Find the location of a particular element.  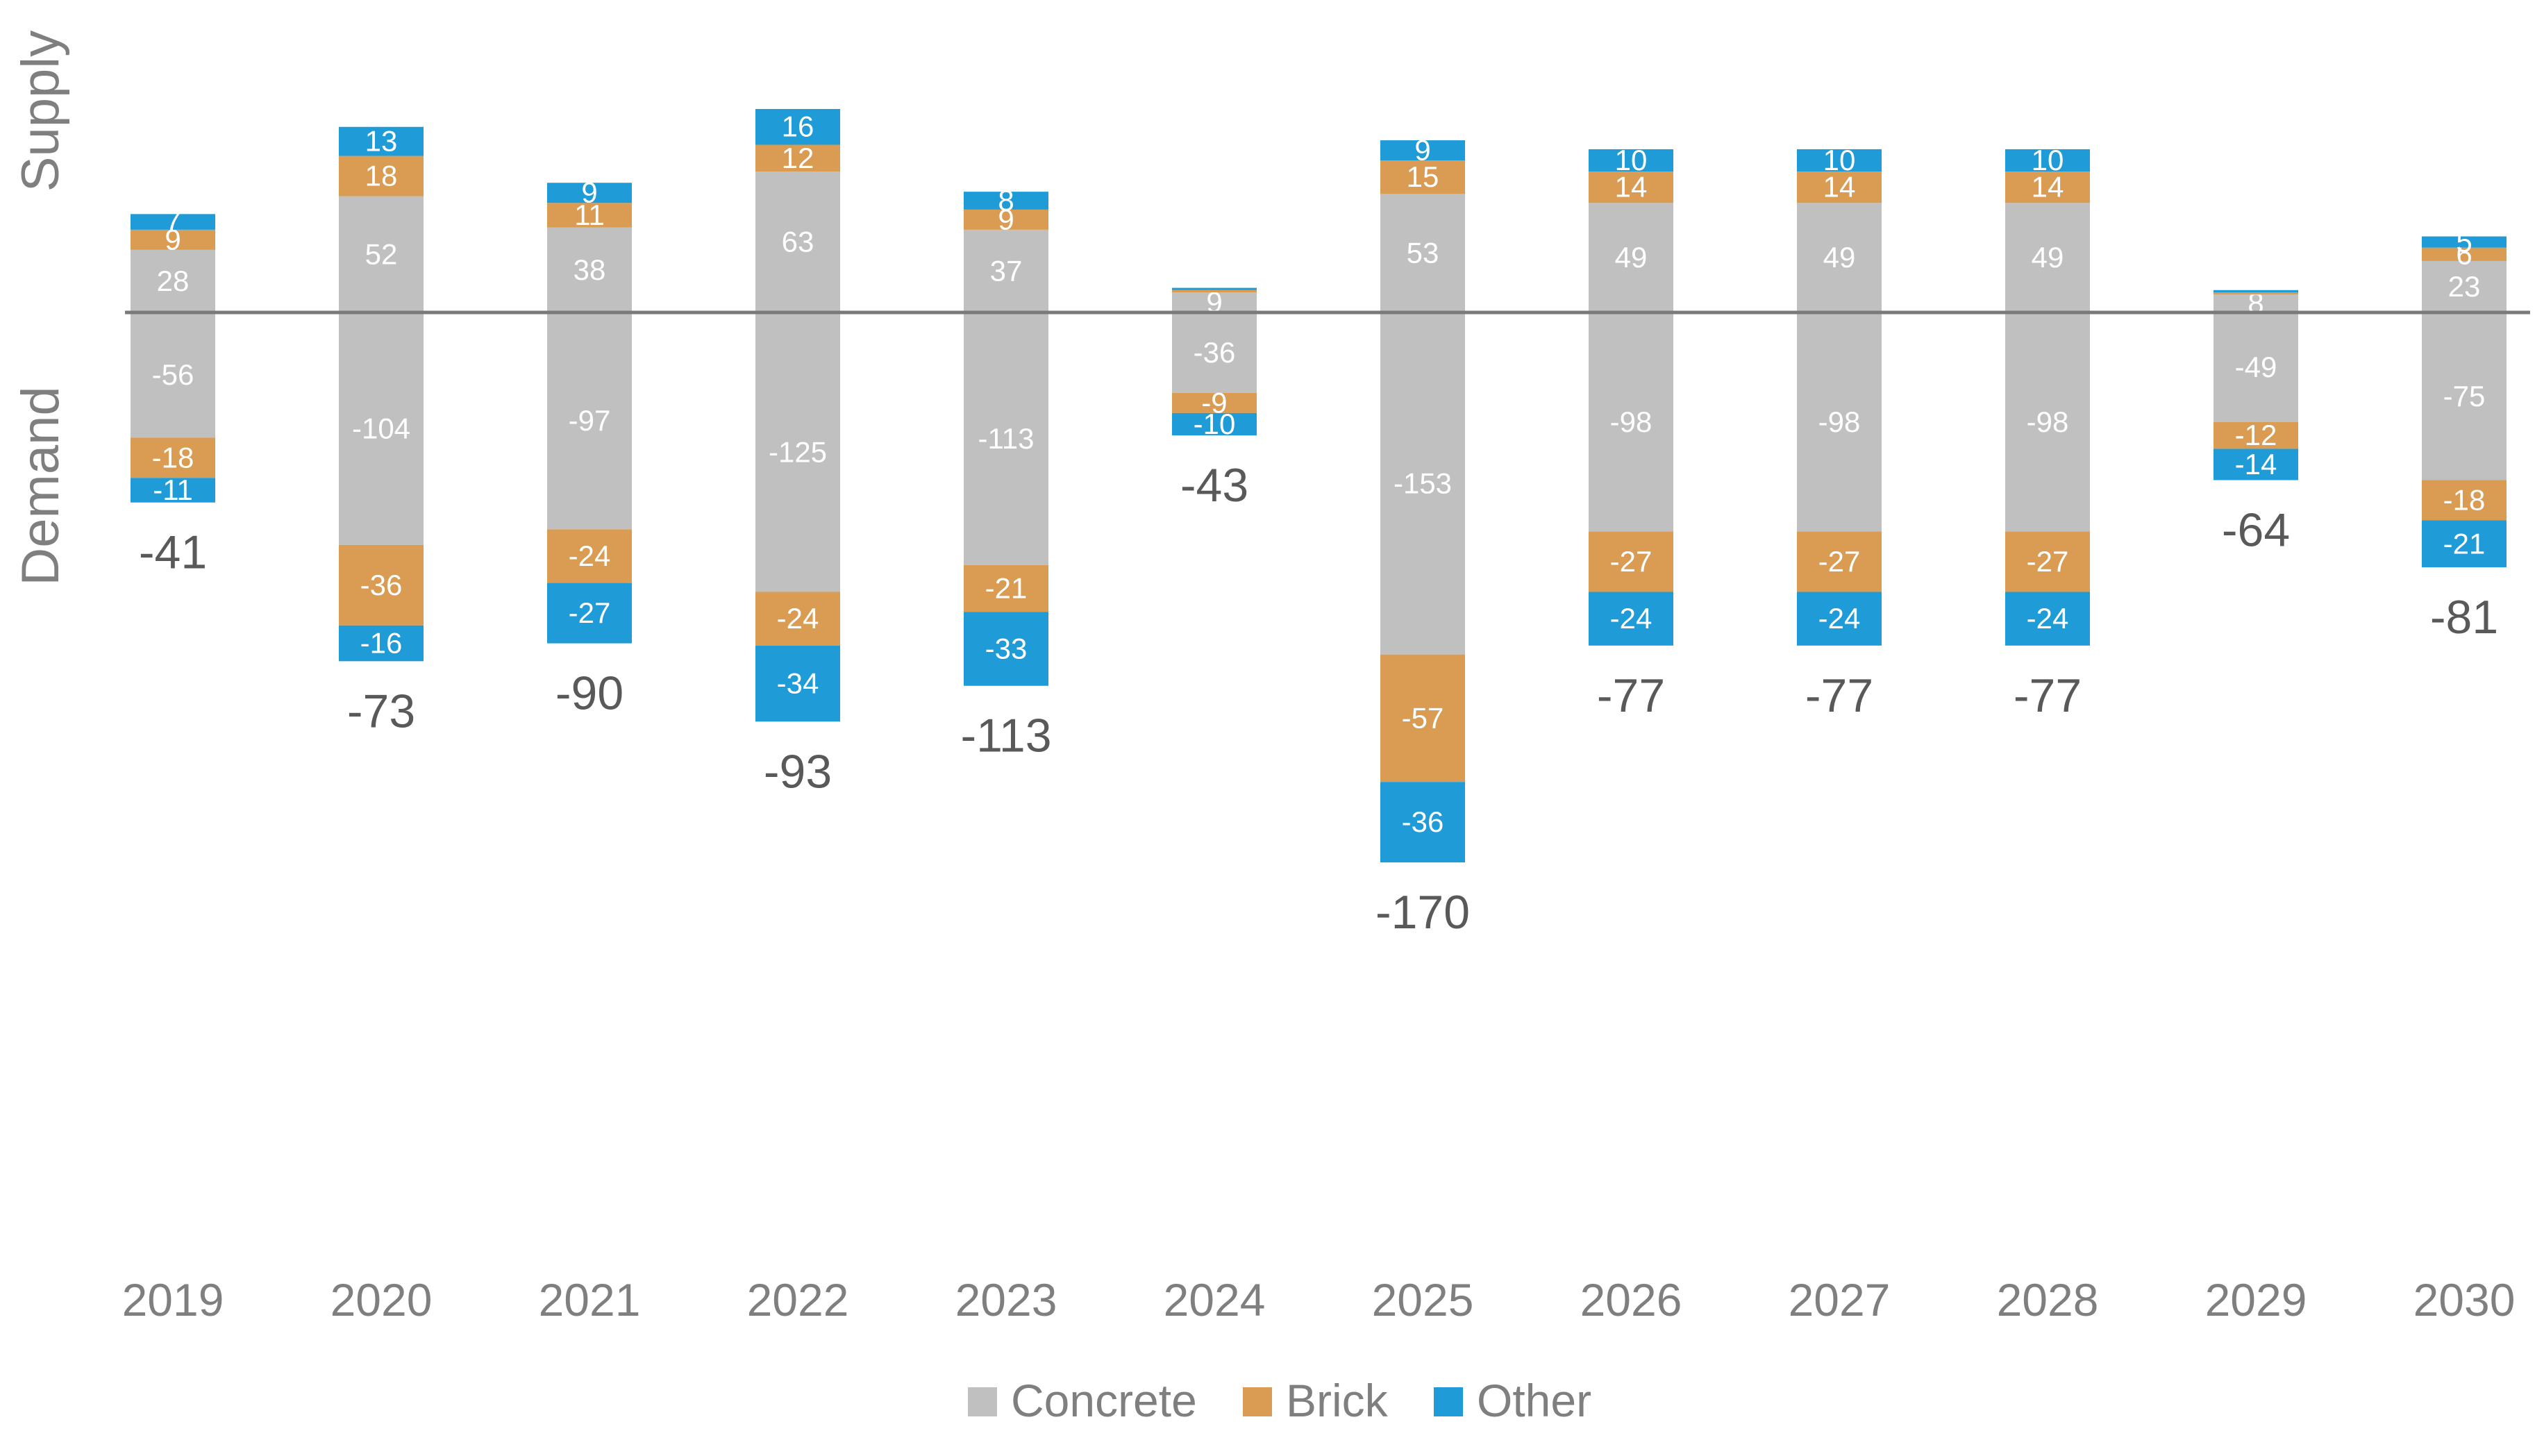

bar-demand-brick-2022 is located at coordinates (797, 619).